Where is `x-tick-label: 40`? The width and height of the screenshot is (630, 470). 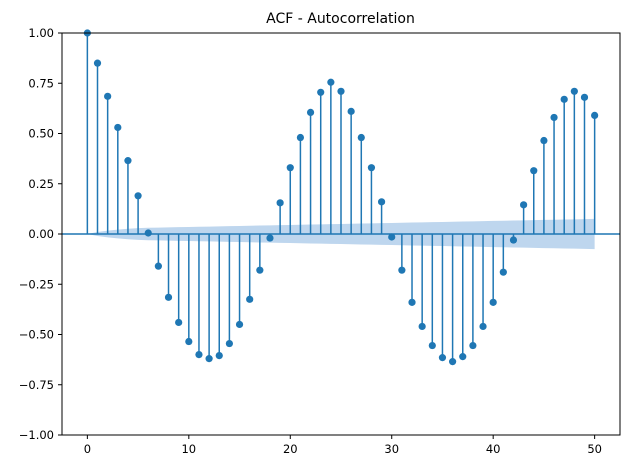
x-tick-label: 40 is located at coordinates (493, 449).